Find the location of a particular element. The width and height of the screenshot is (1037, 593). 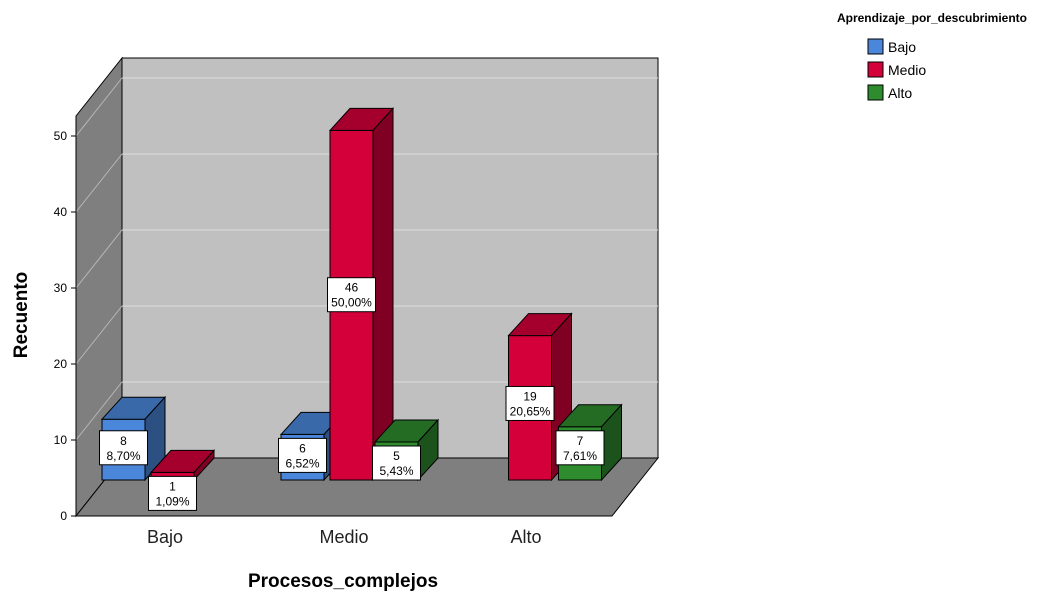

y-tick-label: 0 is located at coordinates (63, 516).